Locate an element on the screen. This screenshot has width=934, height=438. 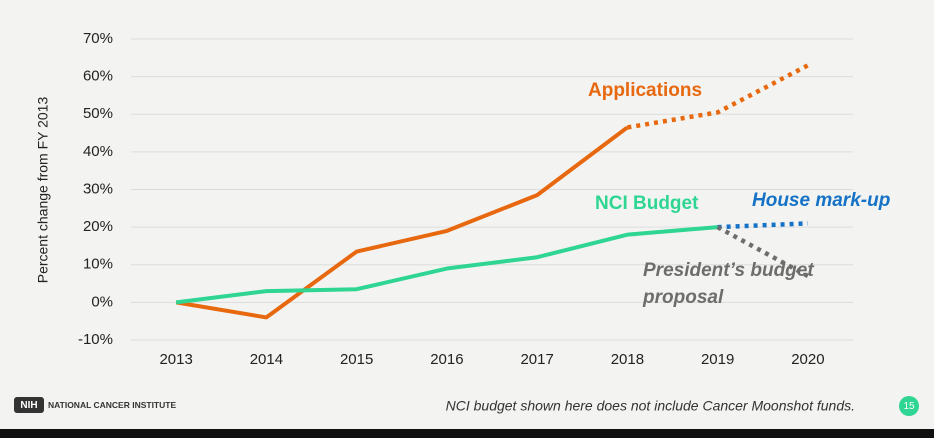
y-tick-label: 30% is located at coordinates (98, 188).